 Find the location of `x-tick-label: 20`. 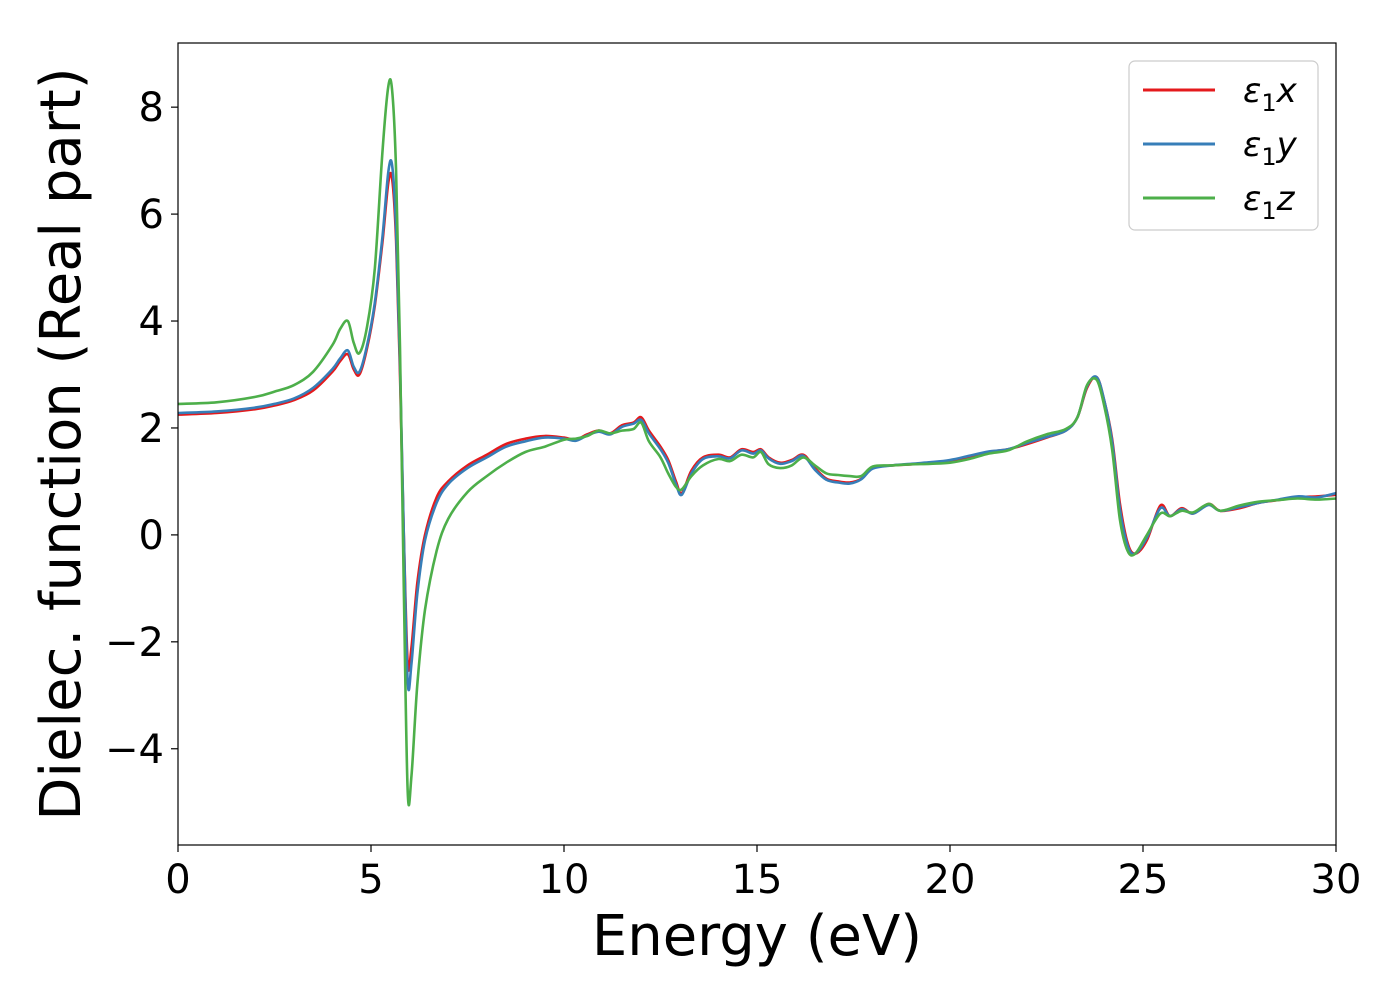

x-tick-label: 20 is located at coordinates (950, 880).